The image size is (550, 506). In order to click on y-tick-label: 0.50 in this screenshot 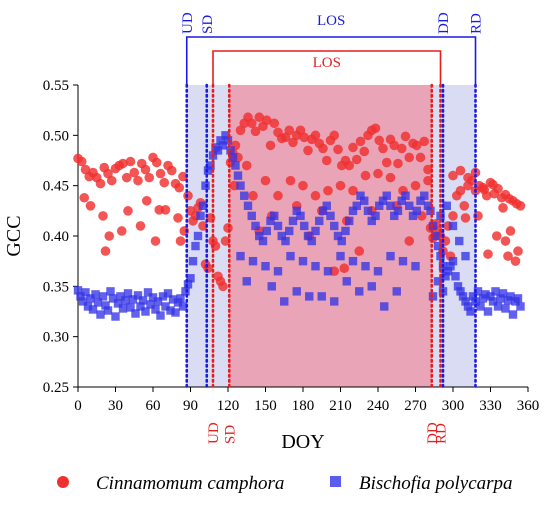, I will do `click(56, 136)`.